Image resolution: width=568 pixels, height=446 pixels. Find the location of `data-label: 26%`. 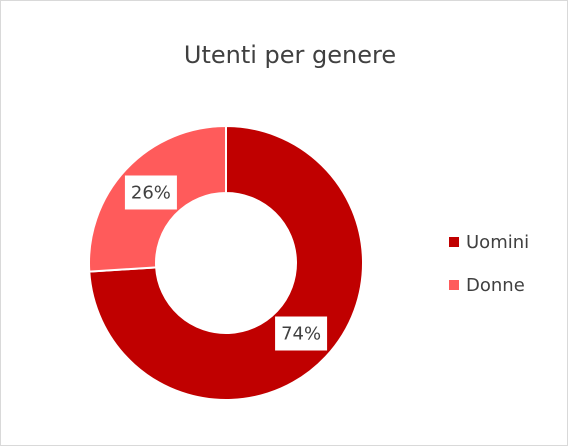

data-label: 26% is located at coordinates (151, 192).